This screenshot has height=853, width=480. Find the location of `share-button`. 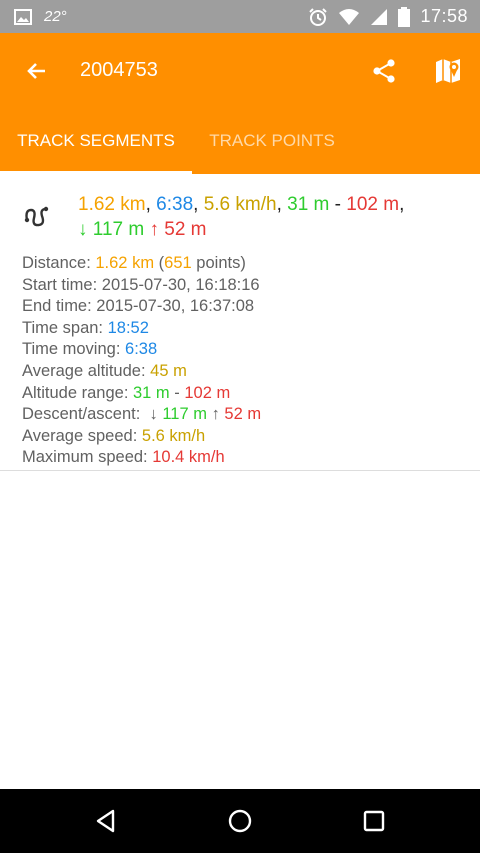

share-button is located at coordinates (384, 71).